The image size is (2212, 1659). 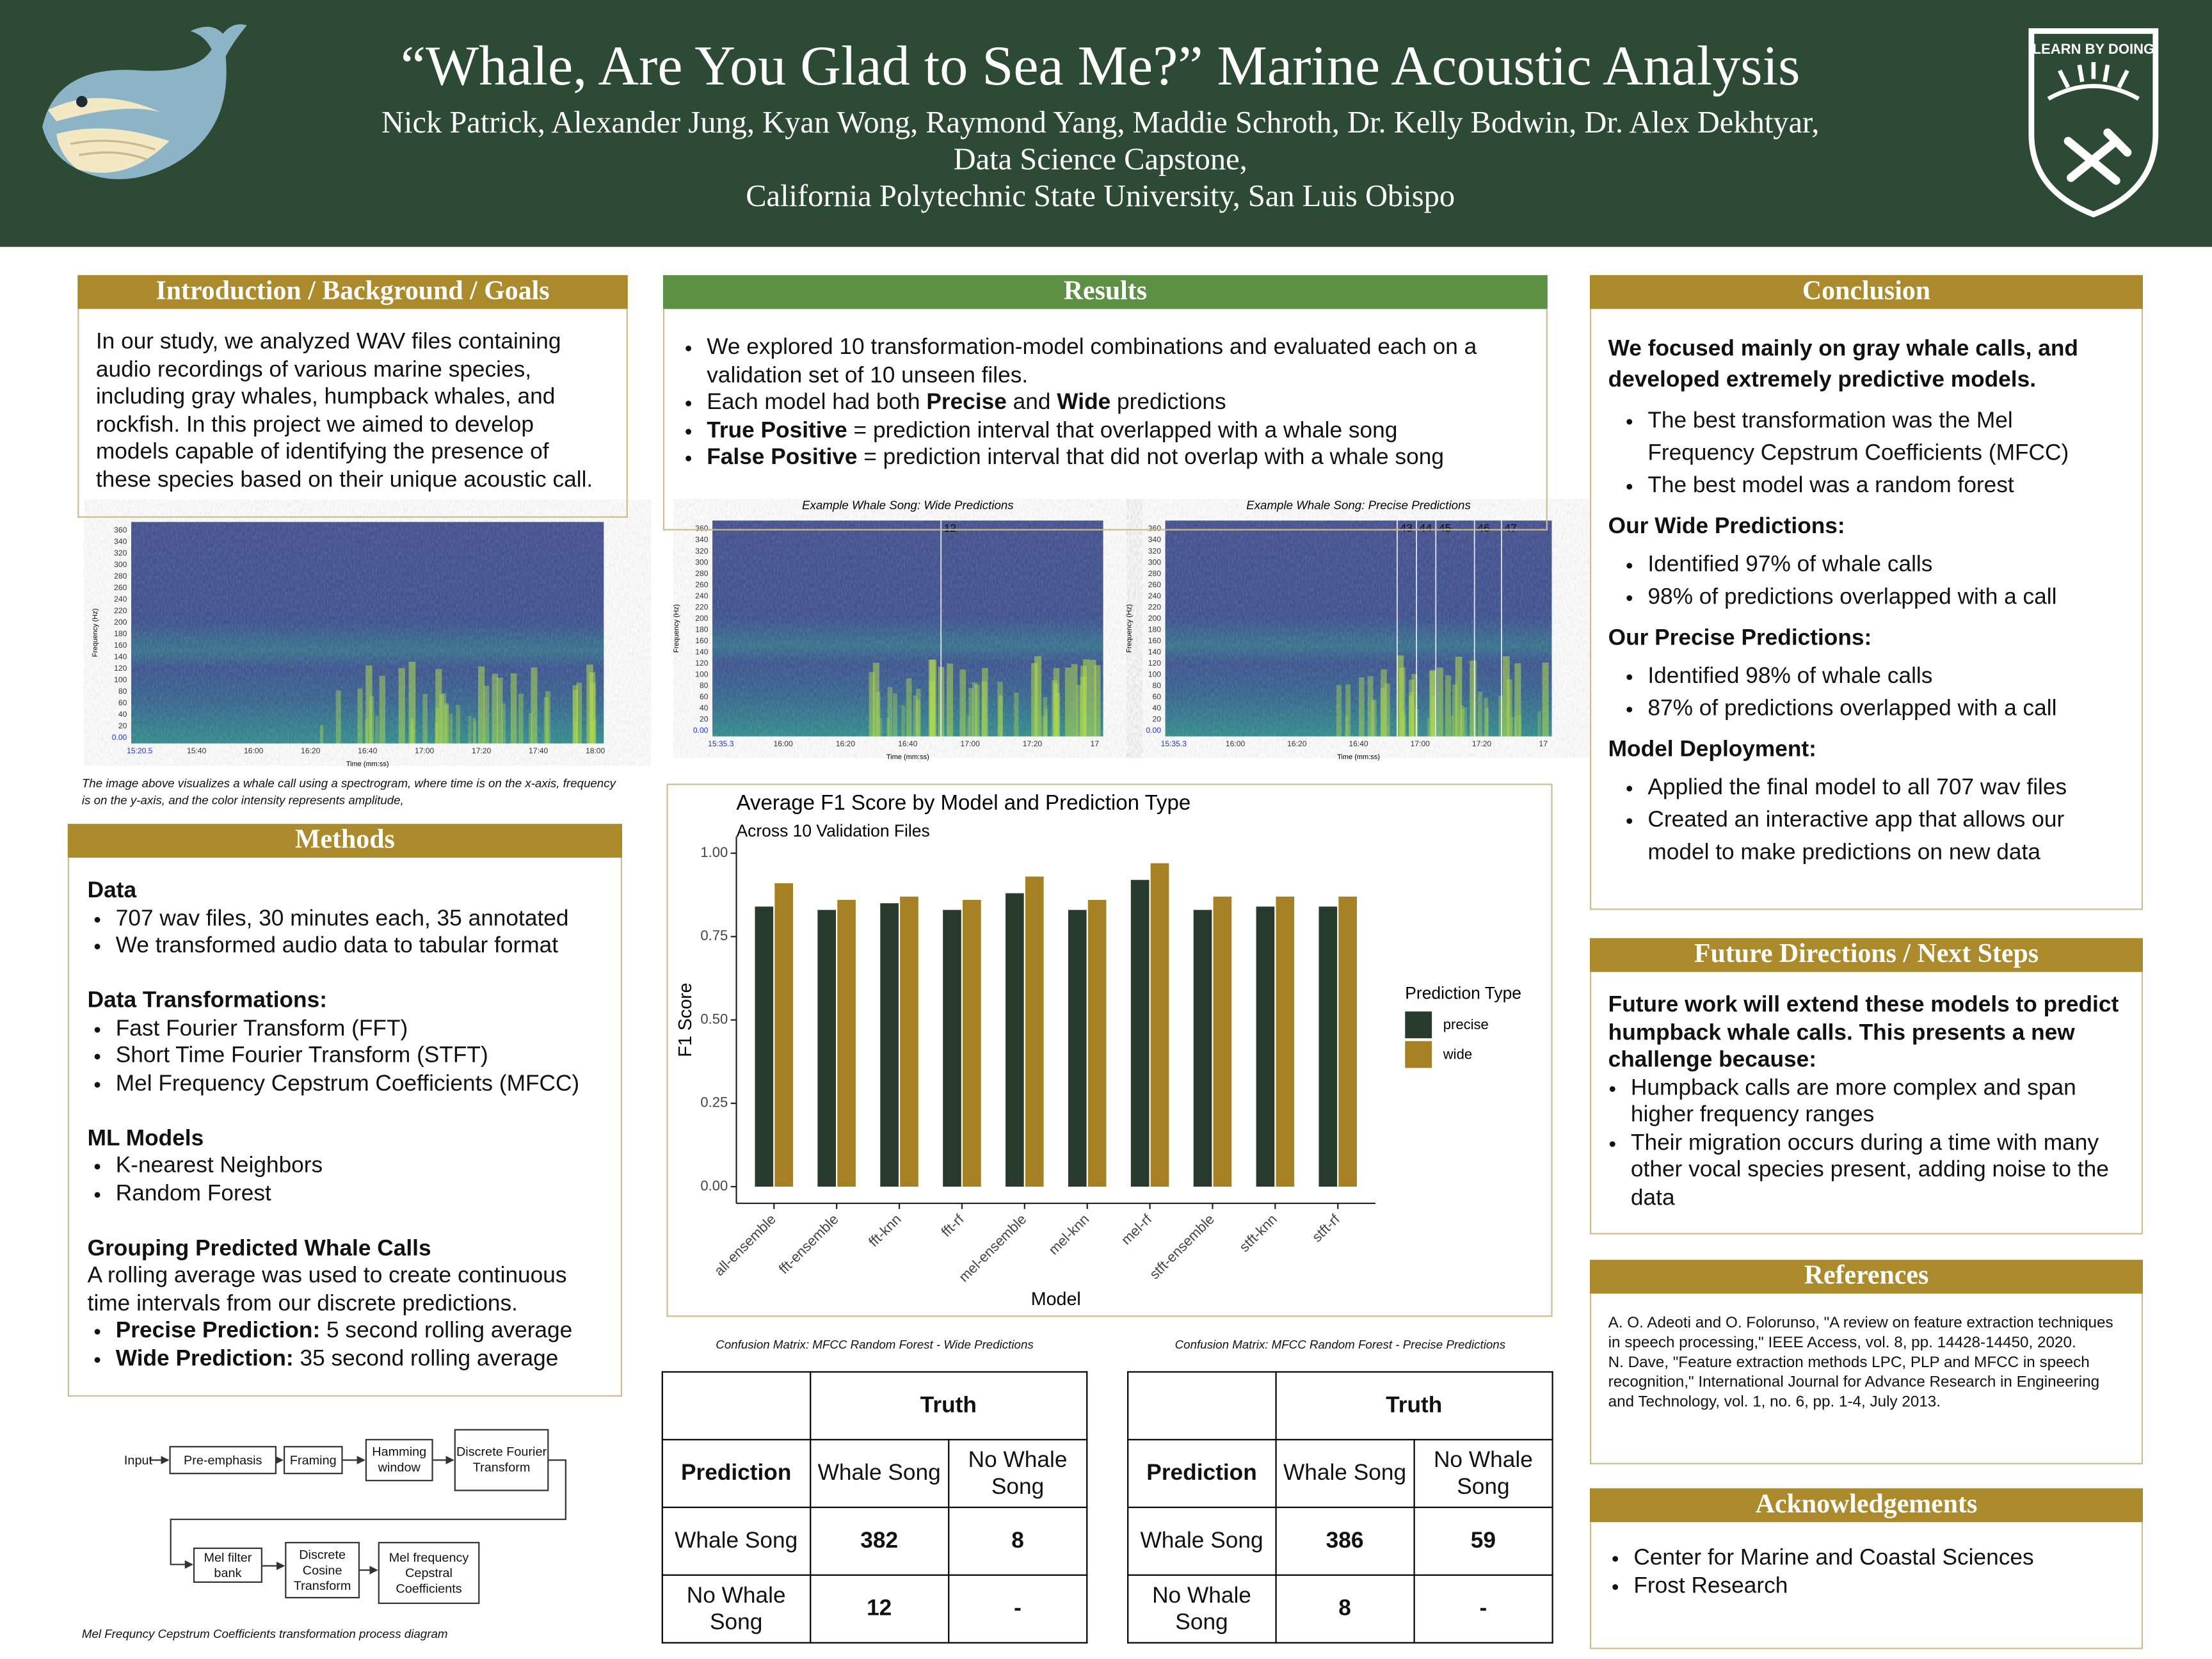 I want to click on block-heading: Our Precise Predictions:, so click(x=1740, y=638).